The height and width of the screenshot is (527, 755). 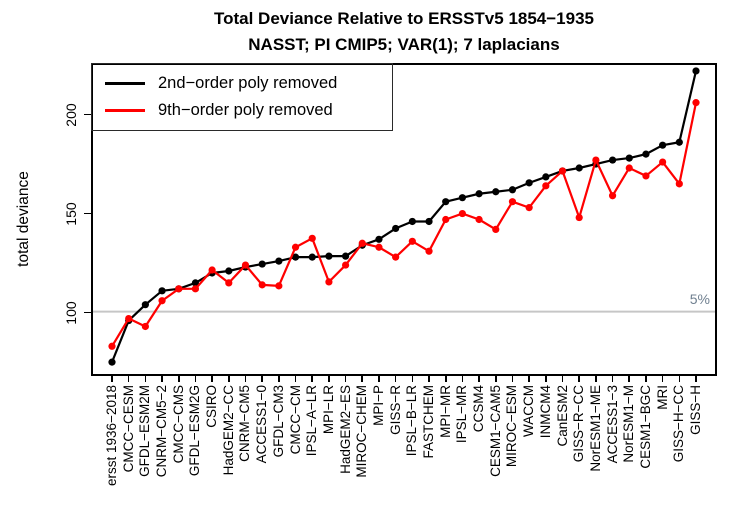 What do you see at coordinates (129, 318) in the screenshot?
I see `data-point-s2-CMCC−CESM` at bounding box center [129, 318].